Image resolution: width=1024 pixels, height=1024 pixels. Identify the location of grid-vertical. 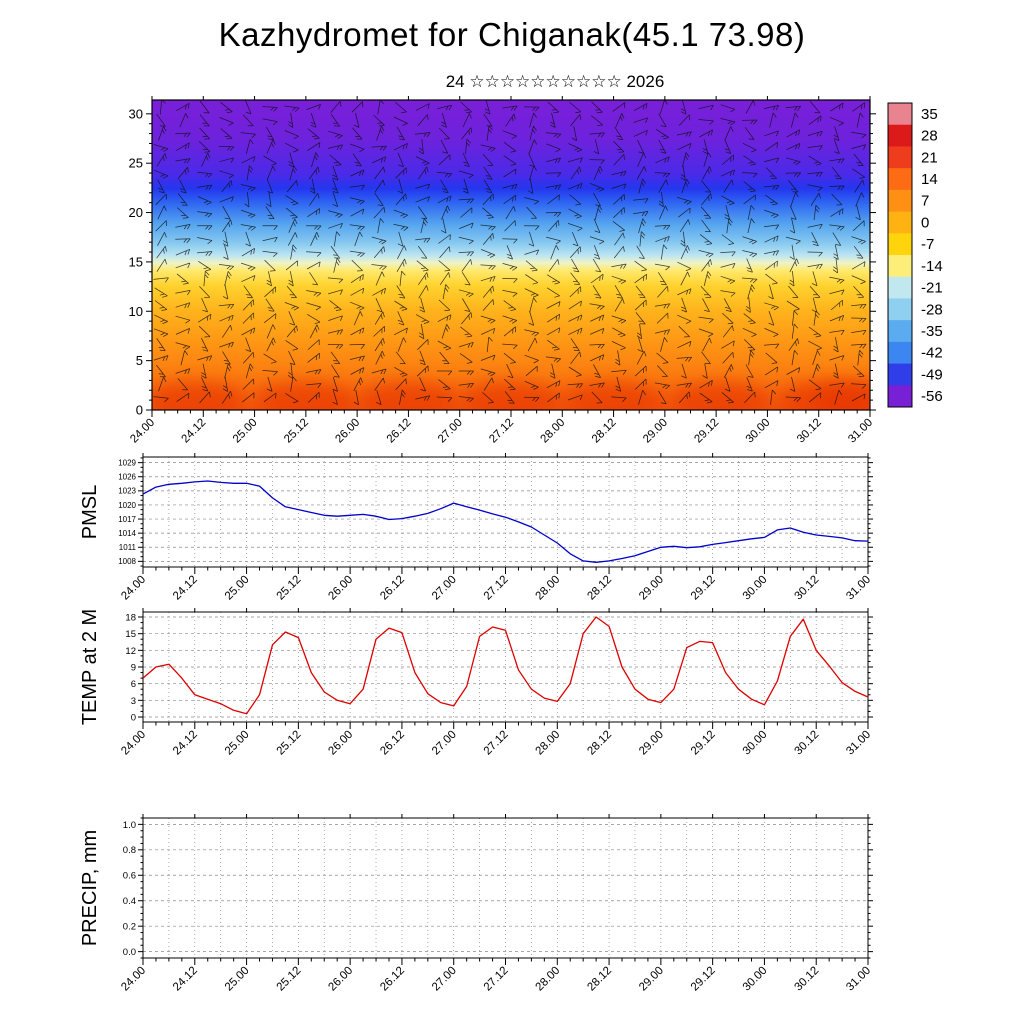
(505, 888).